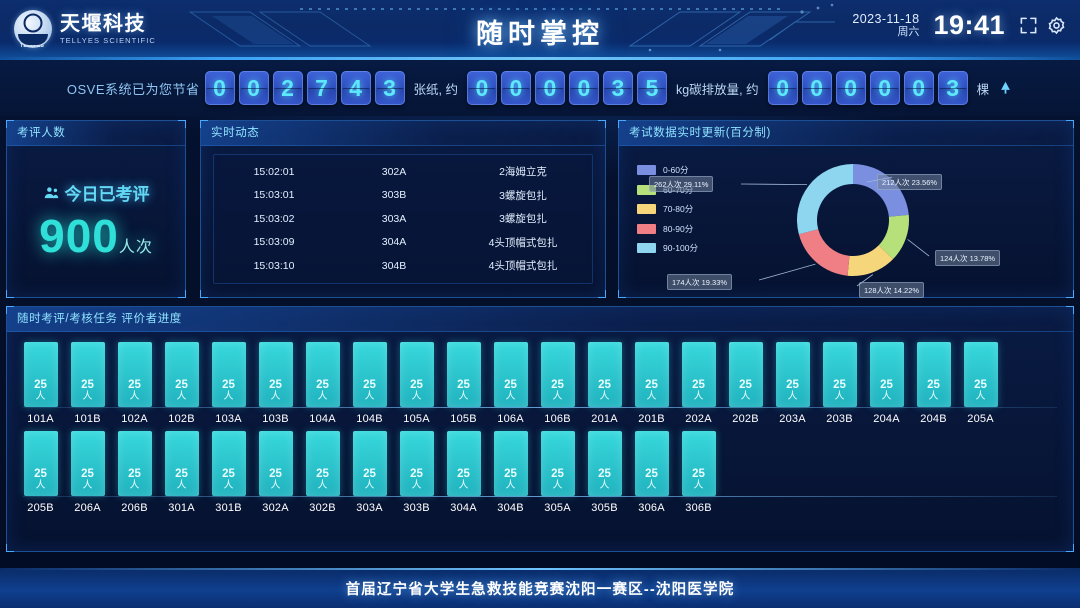  What do you see at coordinates (540, 9) in the screenshot?
I see `header-dot-line` at bounding box center [540, 9].